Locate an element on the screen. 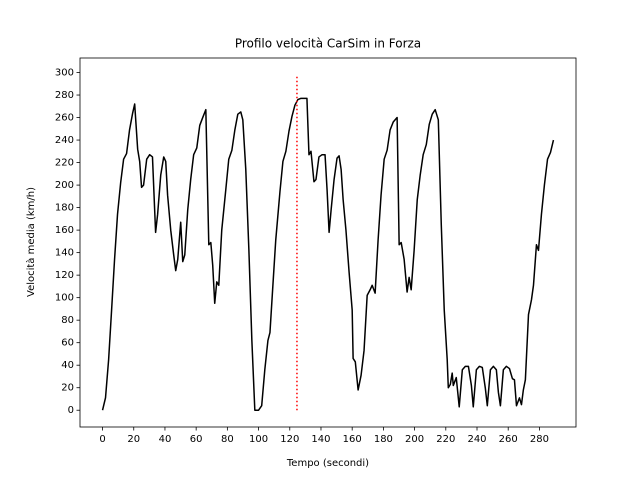  x-tick-label: 240 is located at coordinates (476, 439).